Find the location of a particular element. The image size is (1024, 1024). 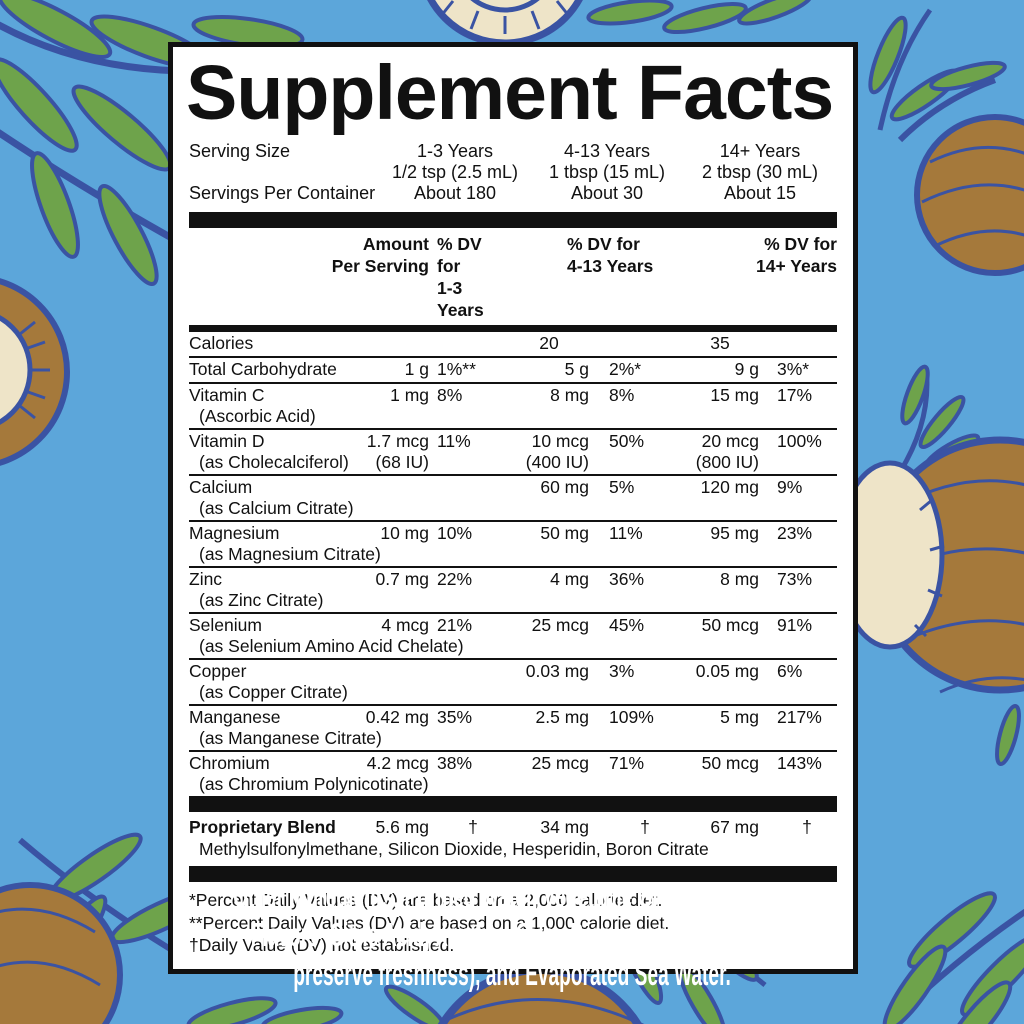

footnote: †Daily Value (DV) not established. is located at coordinates (322, 945).